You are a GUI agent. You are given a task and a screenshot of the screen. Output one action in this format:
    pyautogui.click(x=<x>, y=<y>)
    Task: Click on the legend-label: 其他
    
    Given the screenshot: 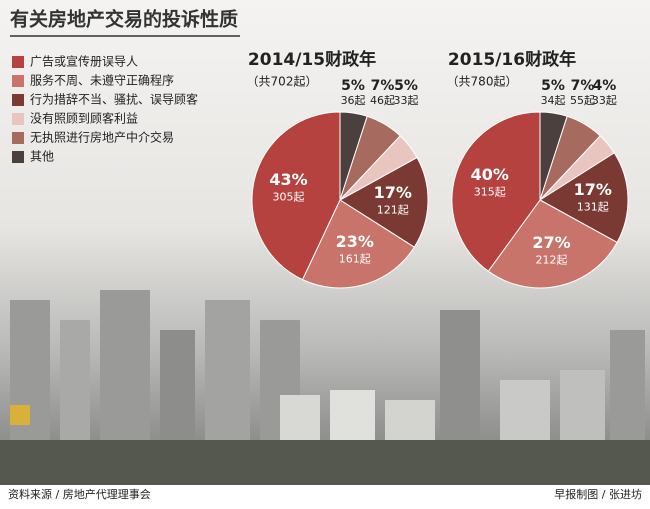 What is the action you would take?
    pyautogui.click(x=42, y=157)
    